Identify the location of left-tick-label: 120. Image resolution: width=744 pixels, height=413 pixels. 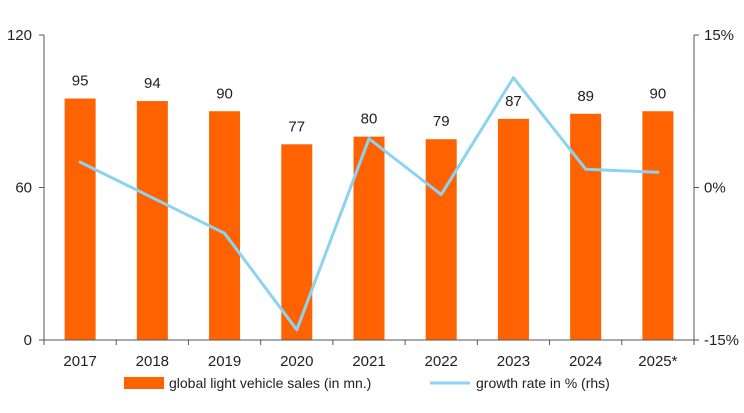
(19, 35).